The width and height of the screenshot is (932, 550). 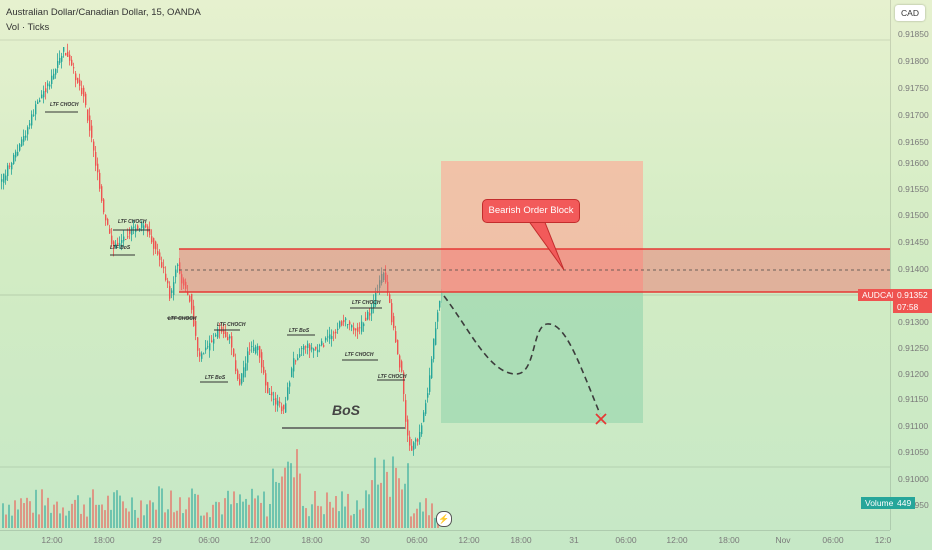 What do you see at coordinates (346, 410) in the screenshot?
I see `bos-label: BoS` at bounding box center [346, 410].